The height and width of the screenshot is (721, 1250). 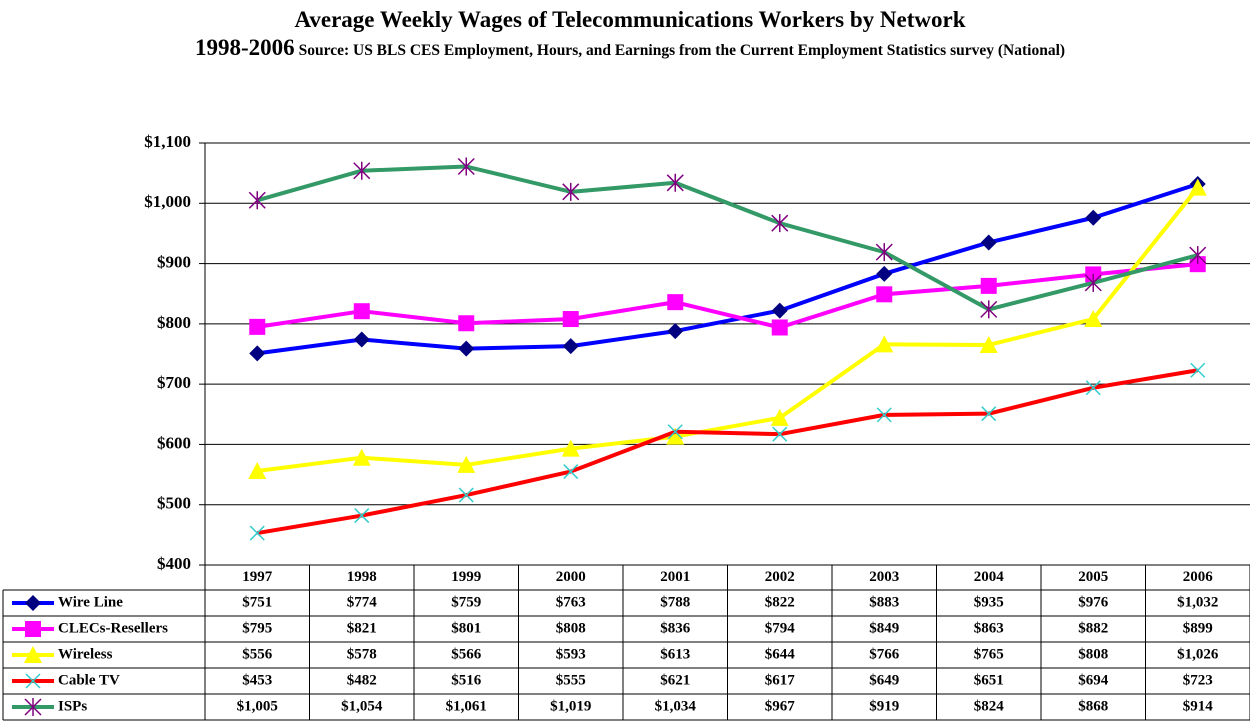 What do you see at coordinates (780, 680) in the screenshot?
I see `data-label: $617` at bounding box center [780, 680].